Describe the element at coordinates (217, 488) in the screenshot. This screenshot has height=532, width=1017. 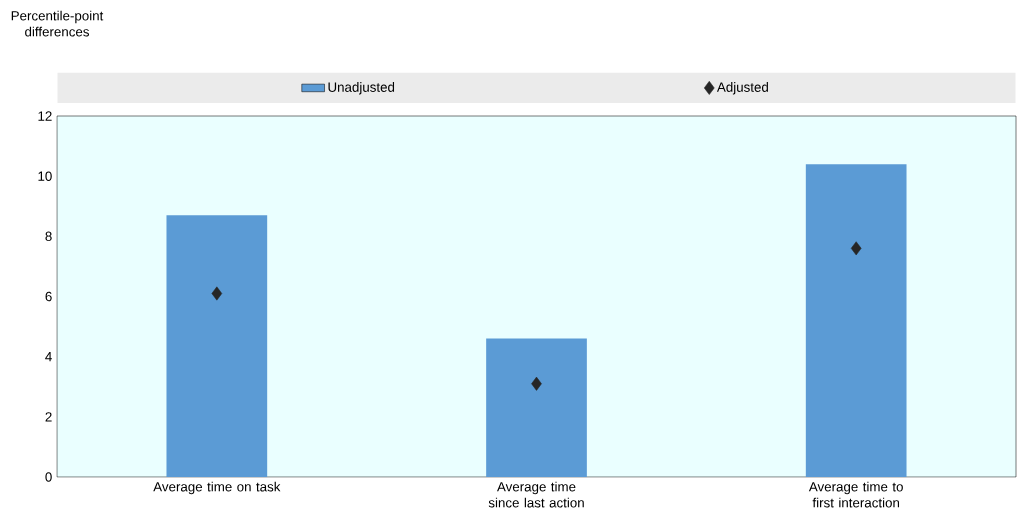
I see `x-tick-label: Average time on task` at that location.